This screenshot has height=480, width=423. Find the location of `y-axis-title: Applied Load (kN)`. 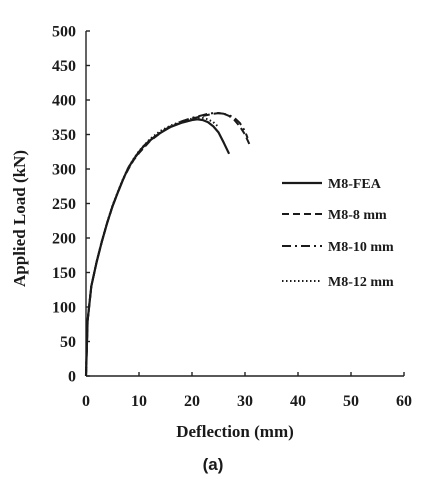

y-axis-title: Applied Load (kN) is located at coordinates (19, 218).